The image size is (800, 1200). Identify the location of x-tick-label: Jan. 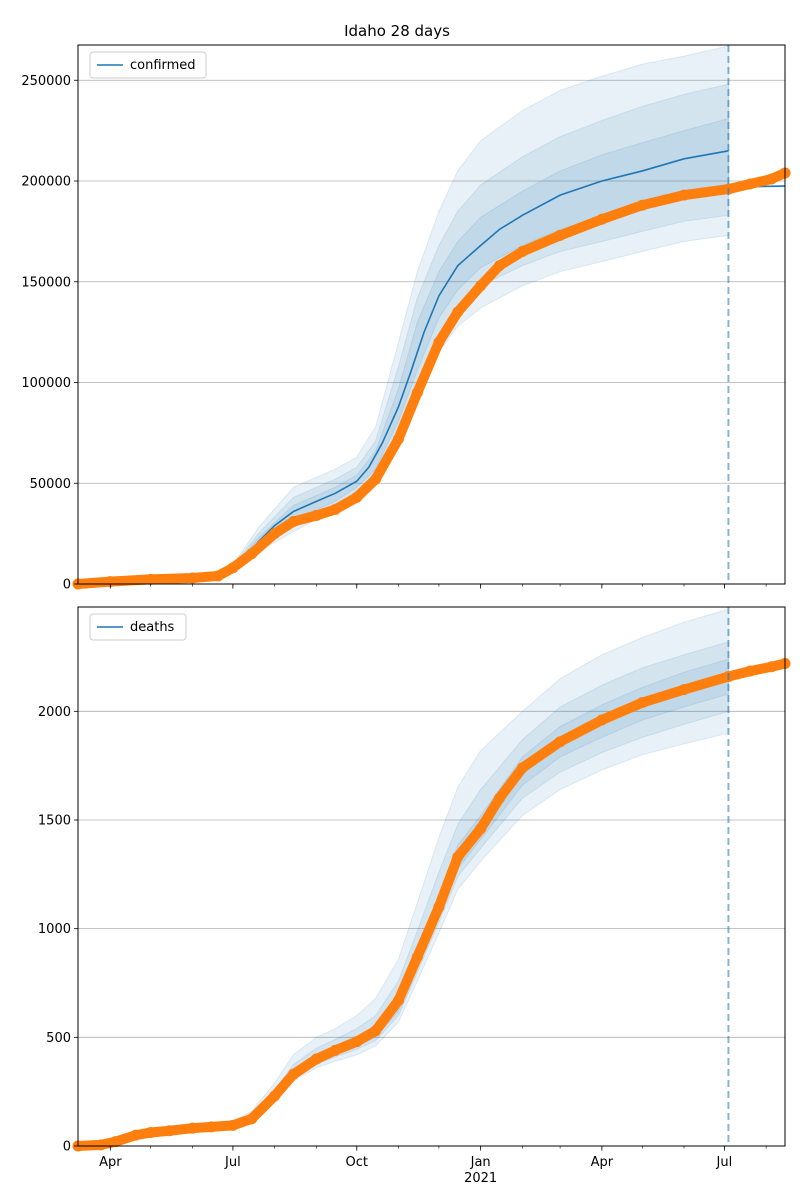
(480, 1162).